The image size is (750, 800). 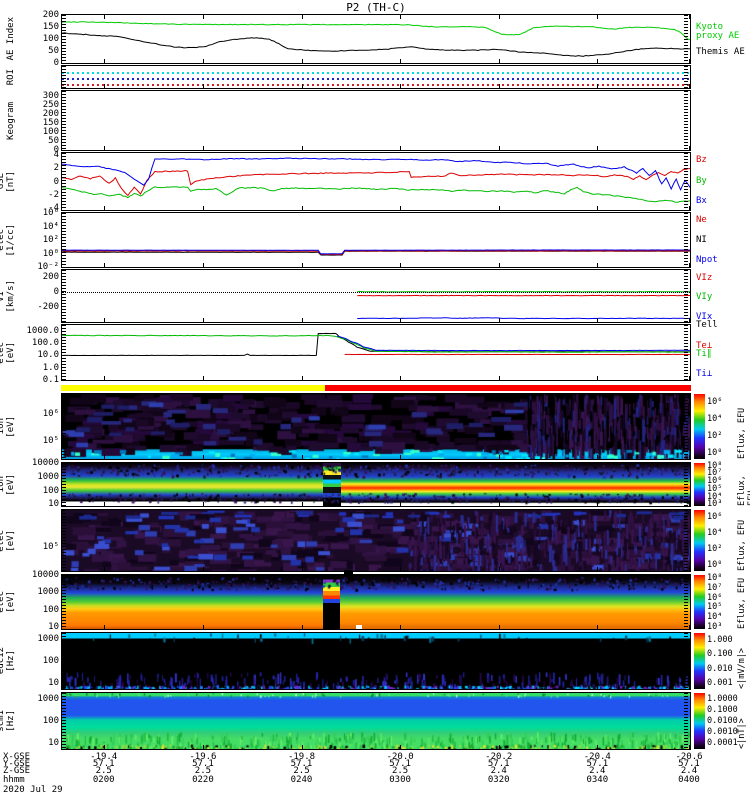 I want to click on colorbar, so click(x=699, y=721).